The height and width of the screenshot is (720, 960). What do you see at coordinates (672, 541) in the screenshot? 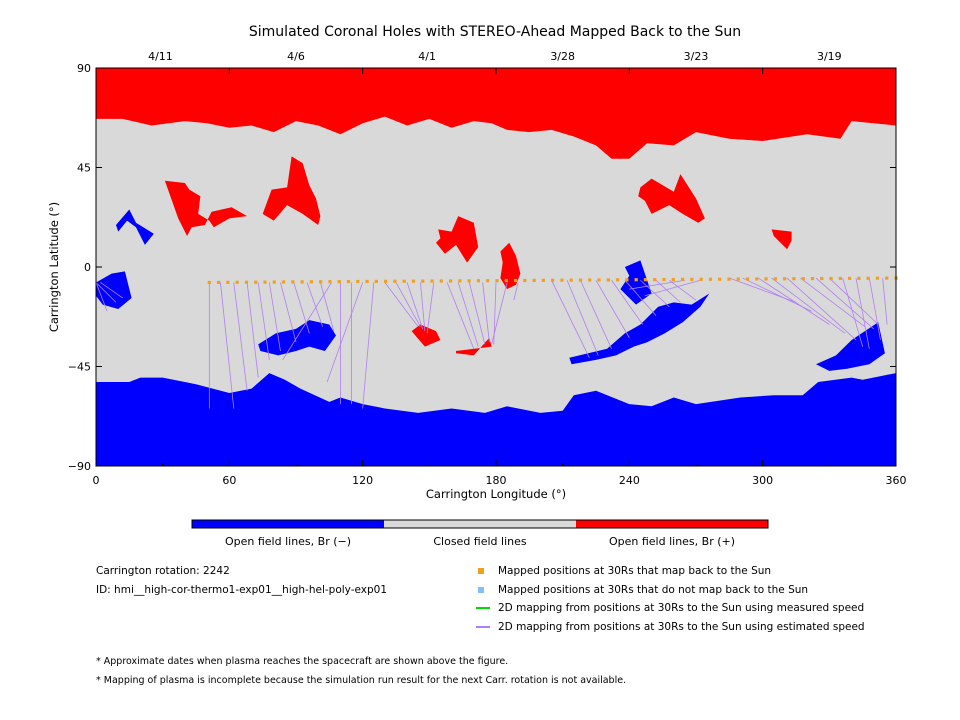
I see `colorbar-label: Open field lines, Br (+)` at bounding box center [672, 541].